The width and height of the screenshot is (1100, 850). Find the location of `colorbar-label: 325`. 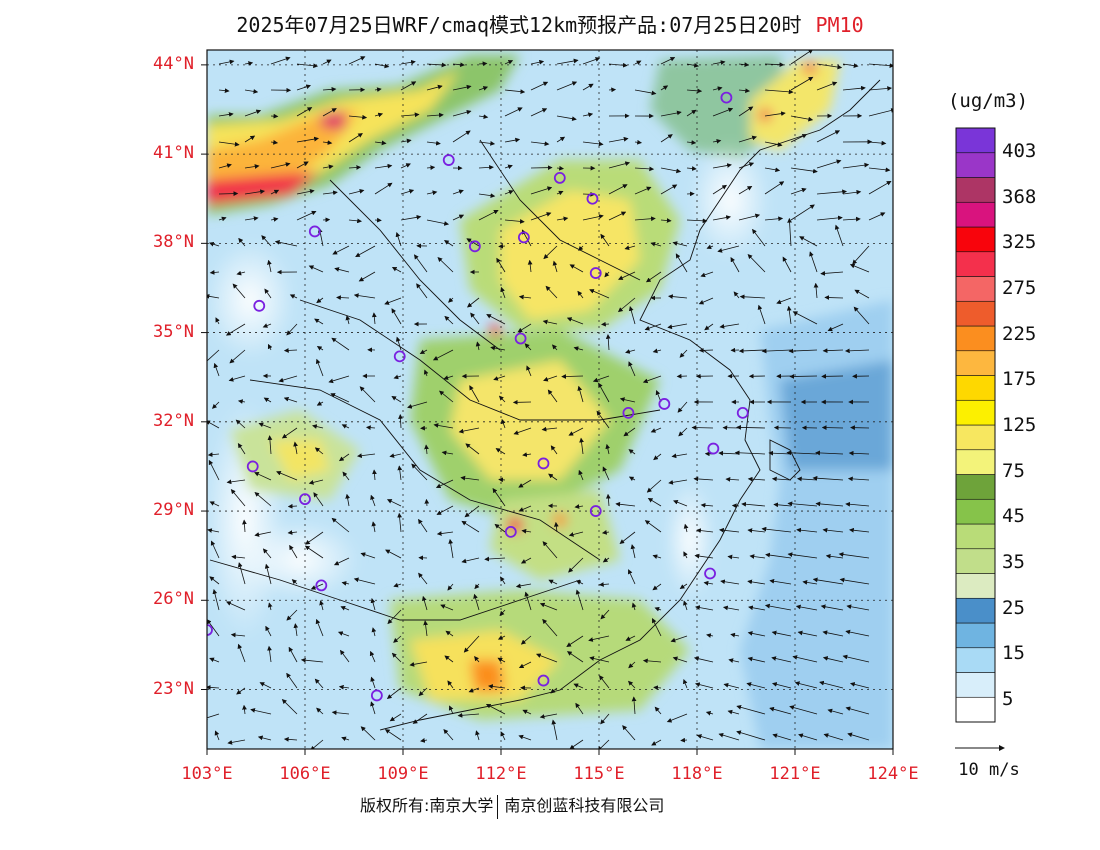

colorbar-label: 325 is located at coordinates (1019, 242).